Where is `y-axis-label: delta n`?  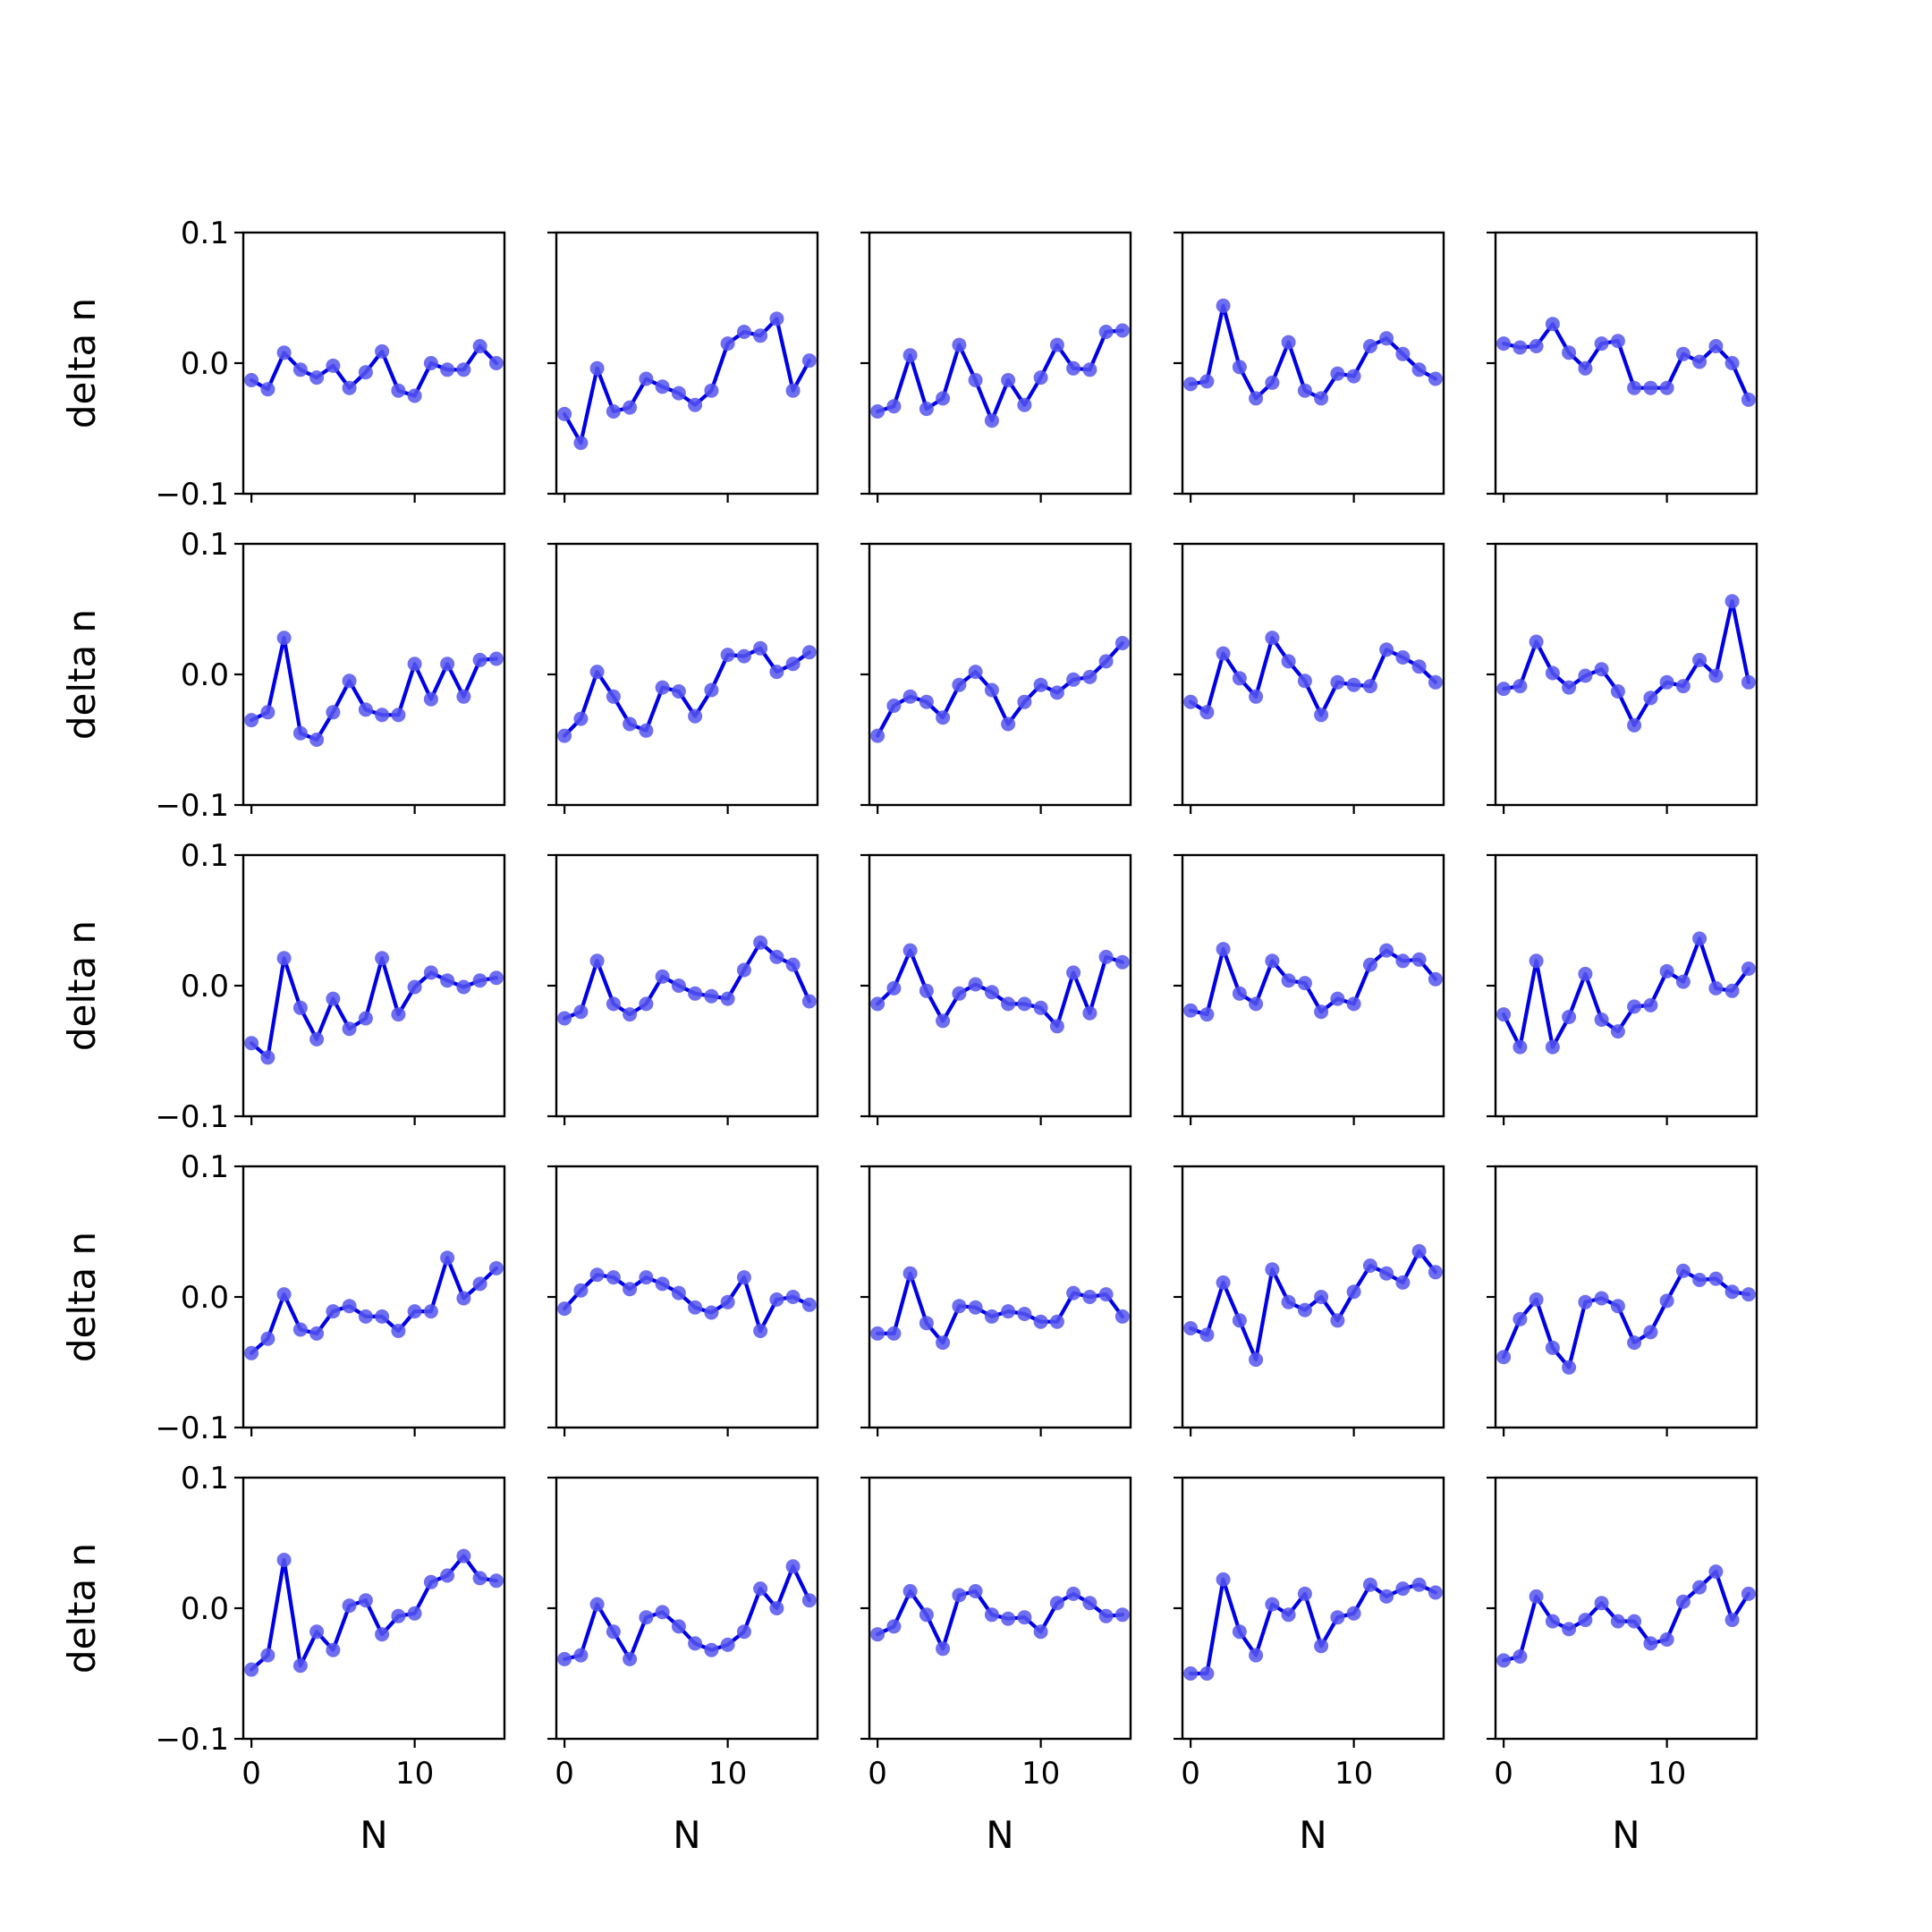
y-axis-label: delta n is located at coordinates (82, 985).